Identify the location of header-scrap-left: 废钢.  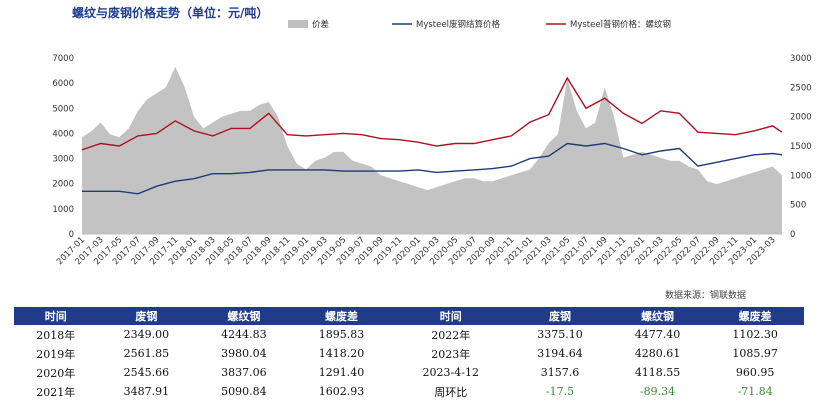
(146, 316).